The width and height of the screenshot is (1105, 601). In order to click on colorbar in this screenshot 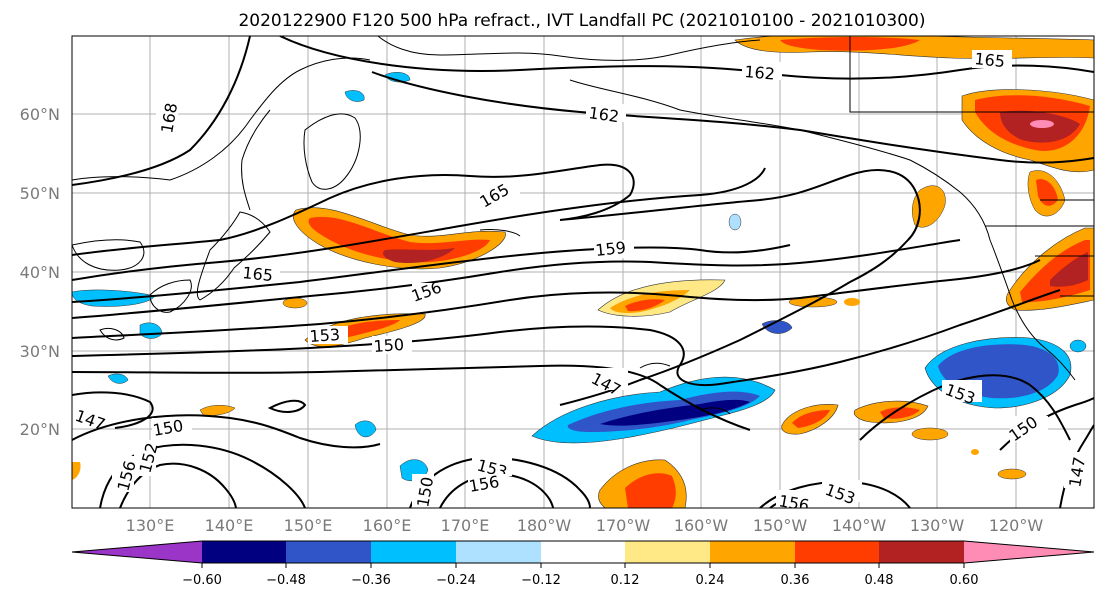, I will do `click(583, 554)`.